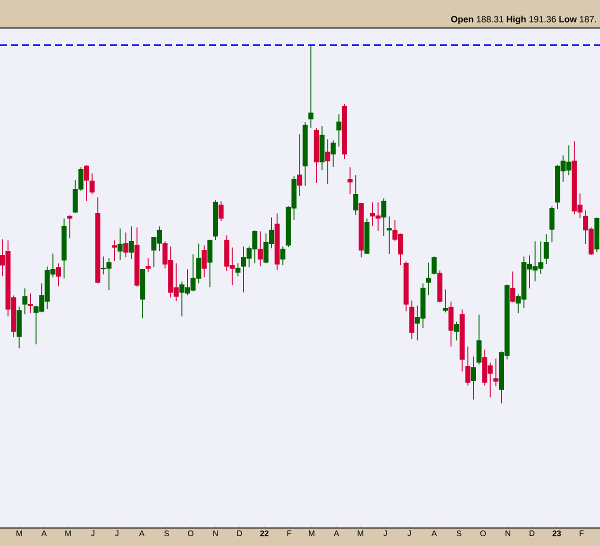 This screenshot has height=546, width=600. What do you see at coordinates (523, 20) in the screenshot?
I see `text: Open 188.31 High 191.36 Low 187.` at bounding box center [523, 20].